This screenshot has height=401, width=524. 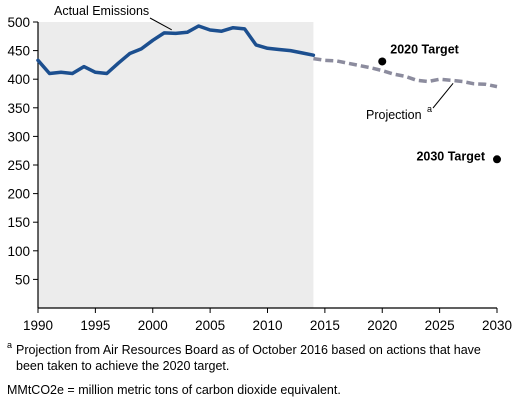 I want to click on x-tick-label: 2010, so click(x=267, y=324).